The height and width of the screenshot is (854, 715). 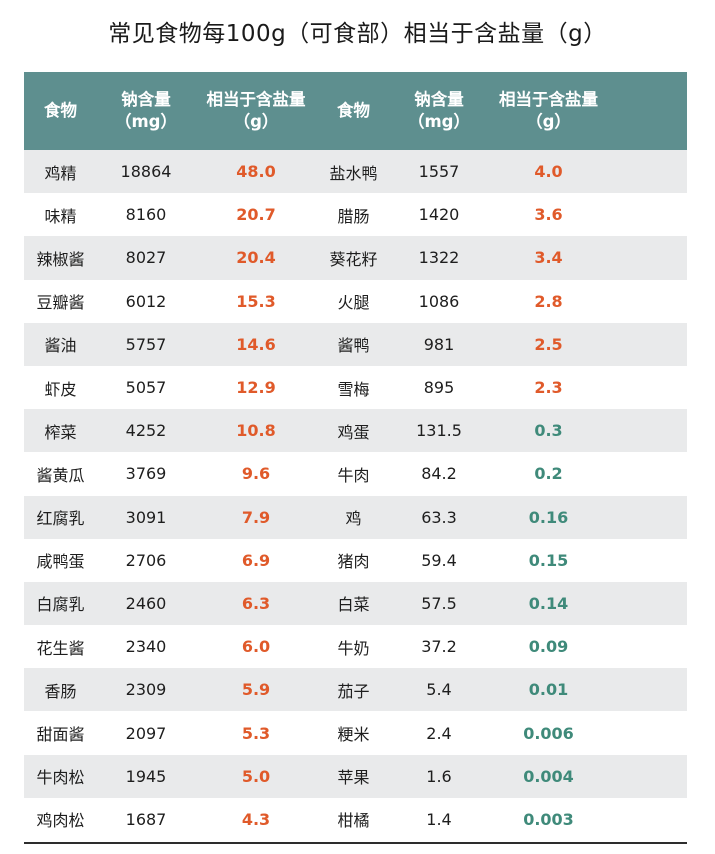 What do you see at coordinates (548, 647) in the screenshot?
I see `salt-cell: 0.09` at bounding box center [548, 647].